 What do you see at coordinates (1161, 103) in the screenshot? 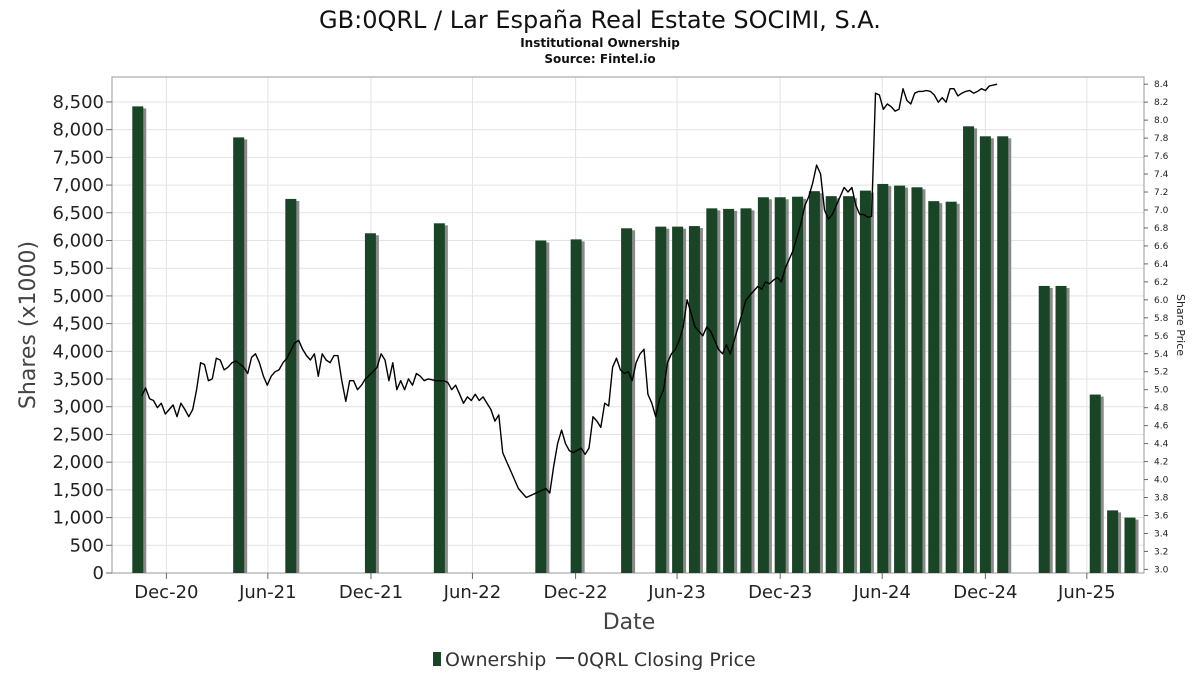
I see `y2-tick-label: 8.2` at bounding box center [1161, 103].